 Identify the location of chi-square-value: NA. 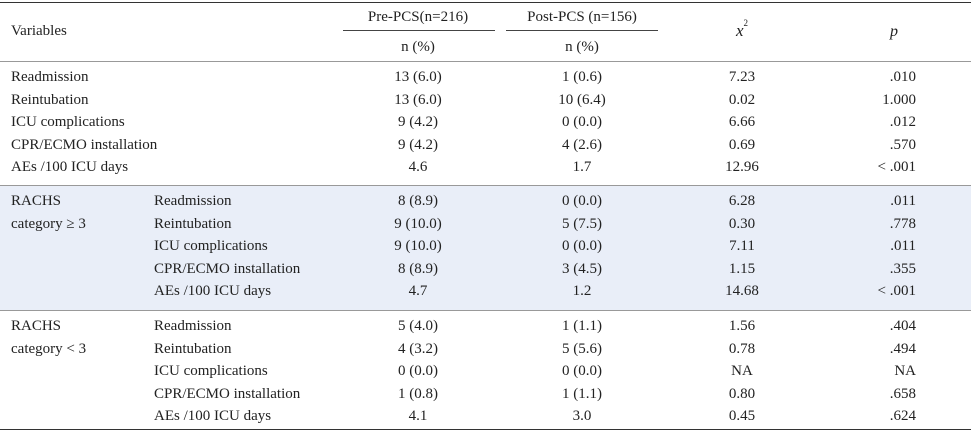
(742, 371).